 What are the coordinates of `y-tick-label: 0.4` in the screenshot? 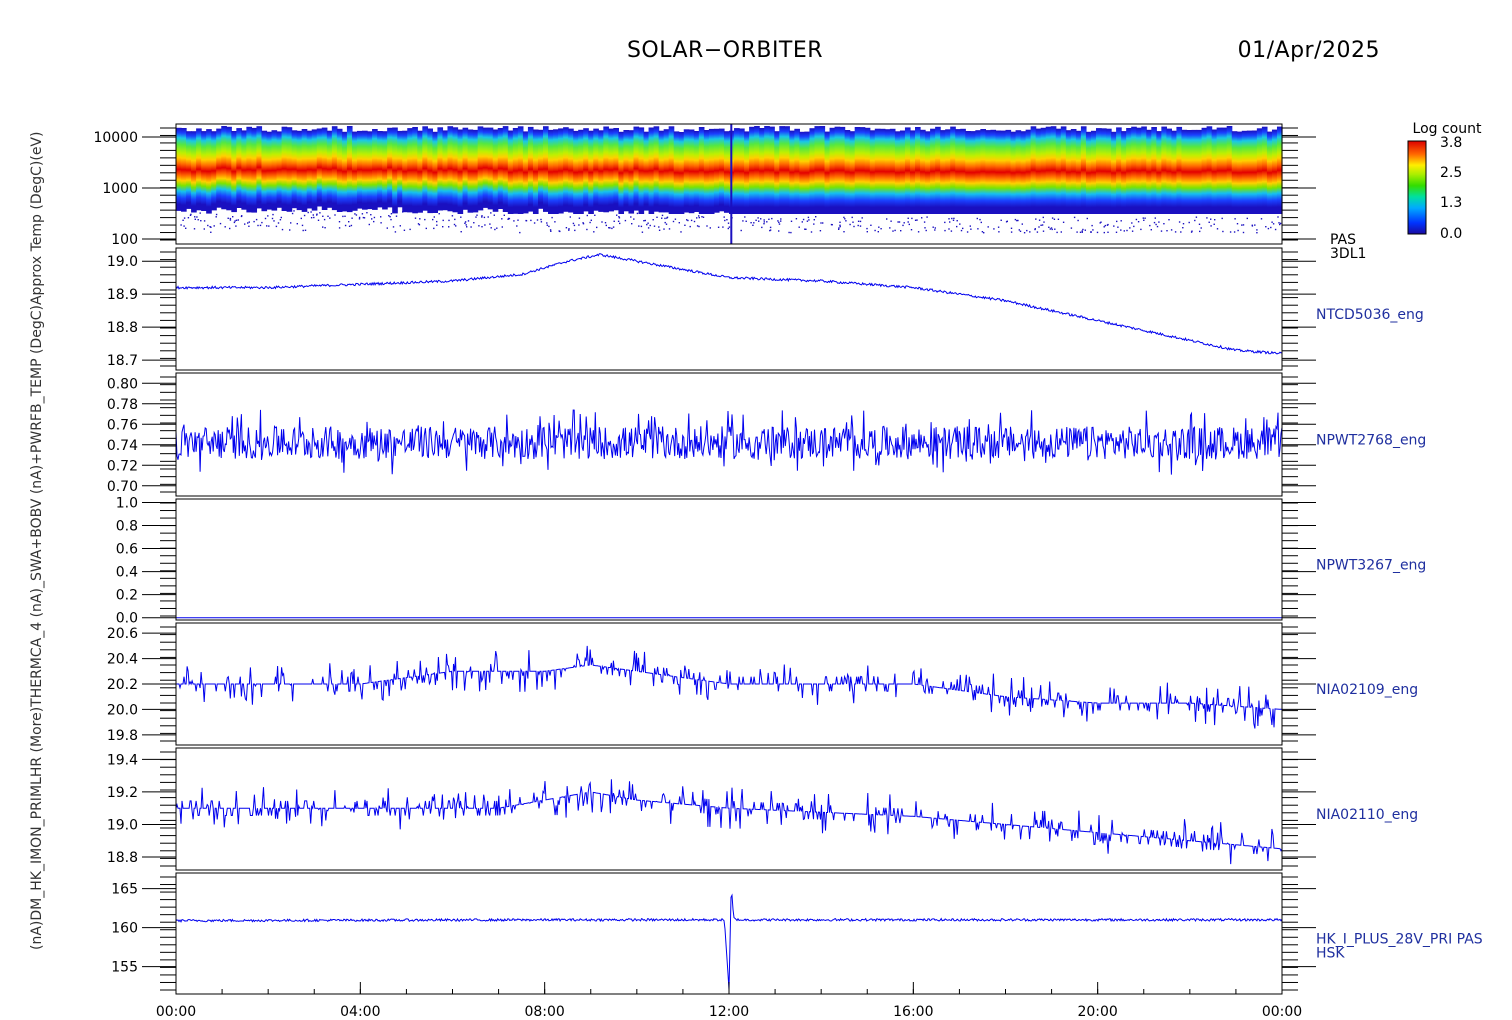 It's located at (127, 573).